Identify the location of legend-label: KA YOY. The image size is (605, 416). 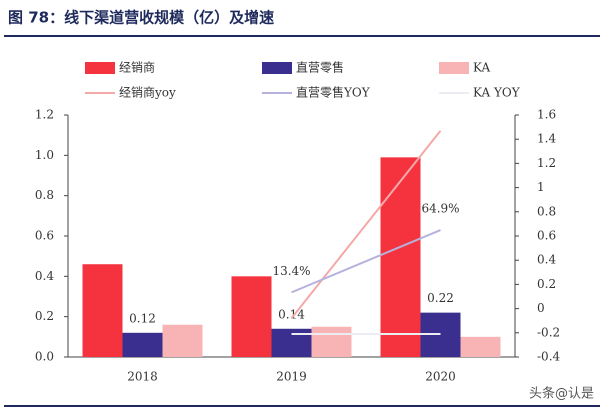
(497, 93).